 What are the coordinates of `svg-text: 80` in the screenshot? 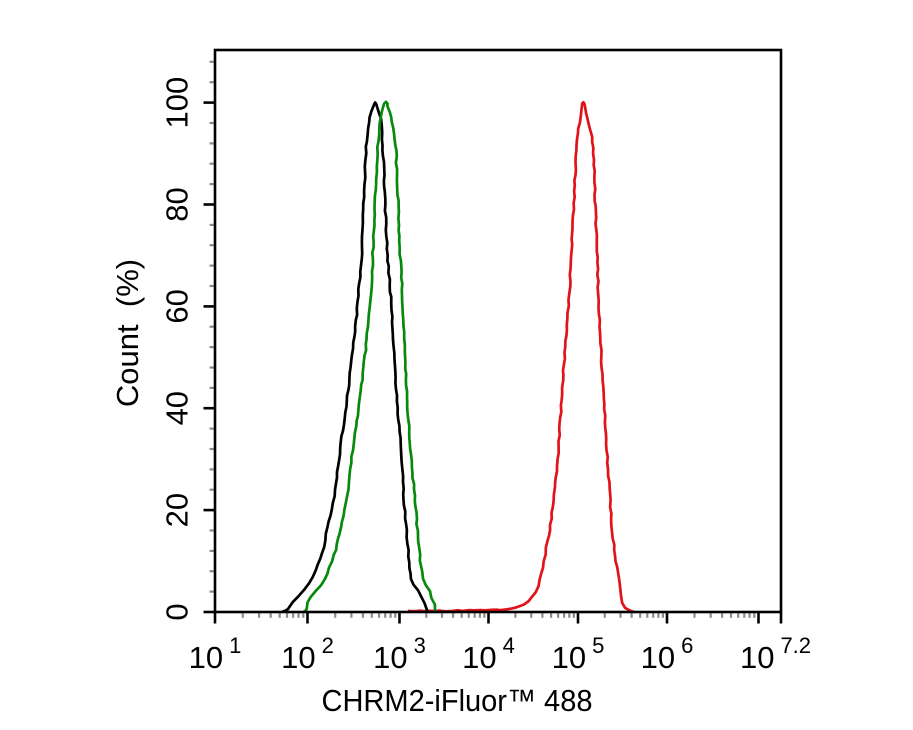 It's located at (177, 204).